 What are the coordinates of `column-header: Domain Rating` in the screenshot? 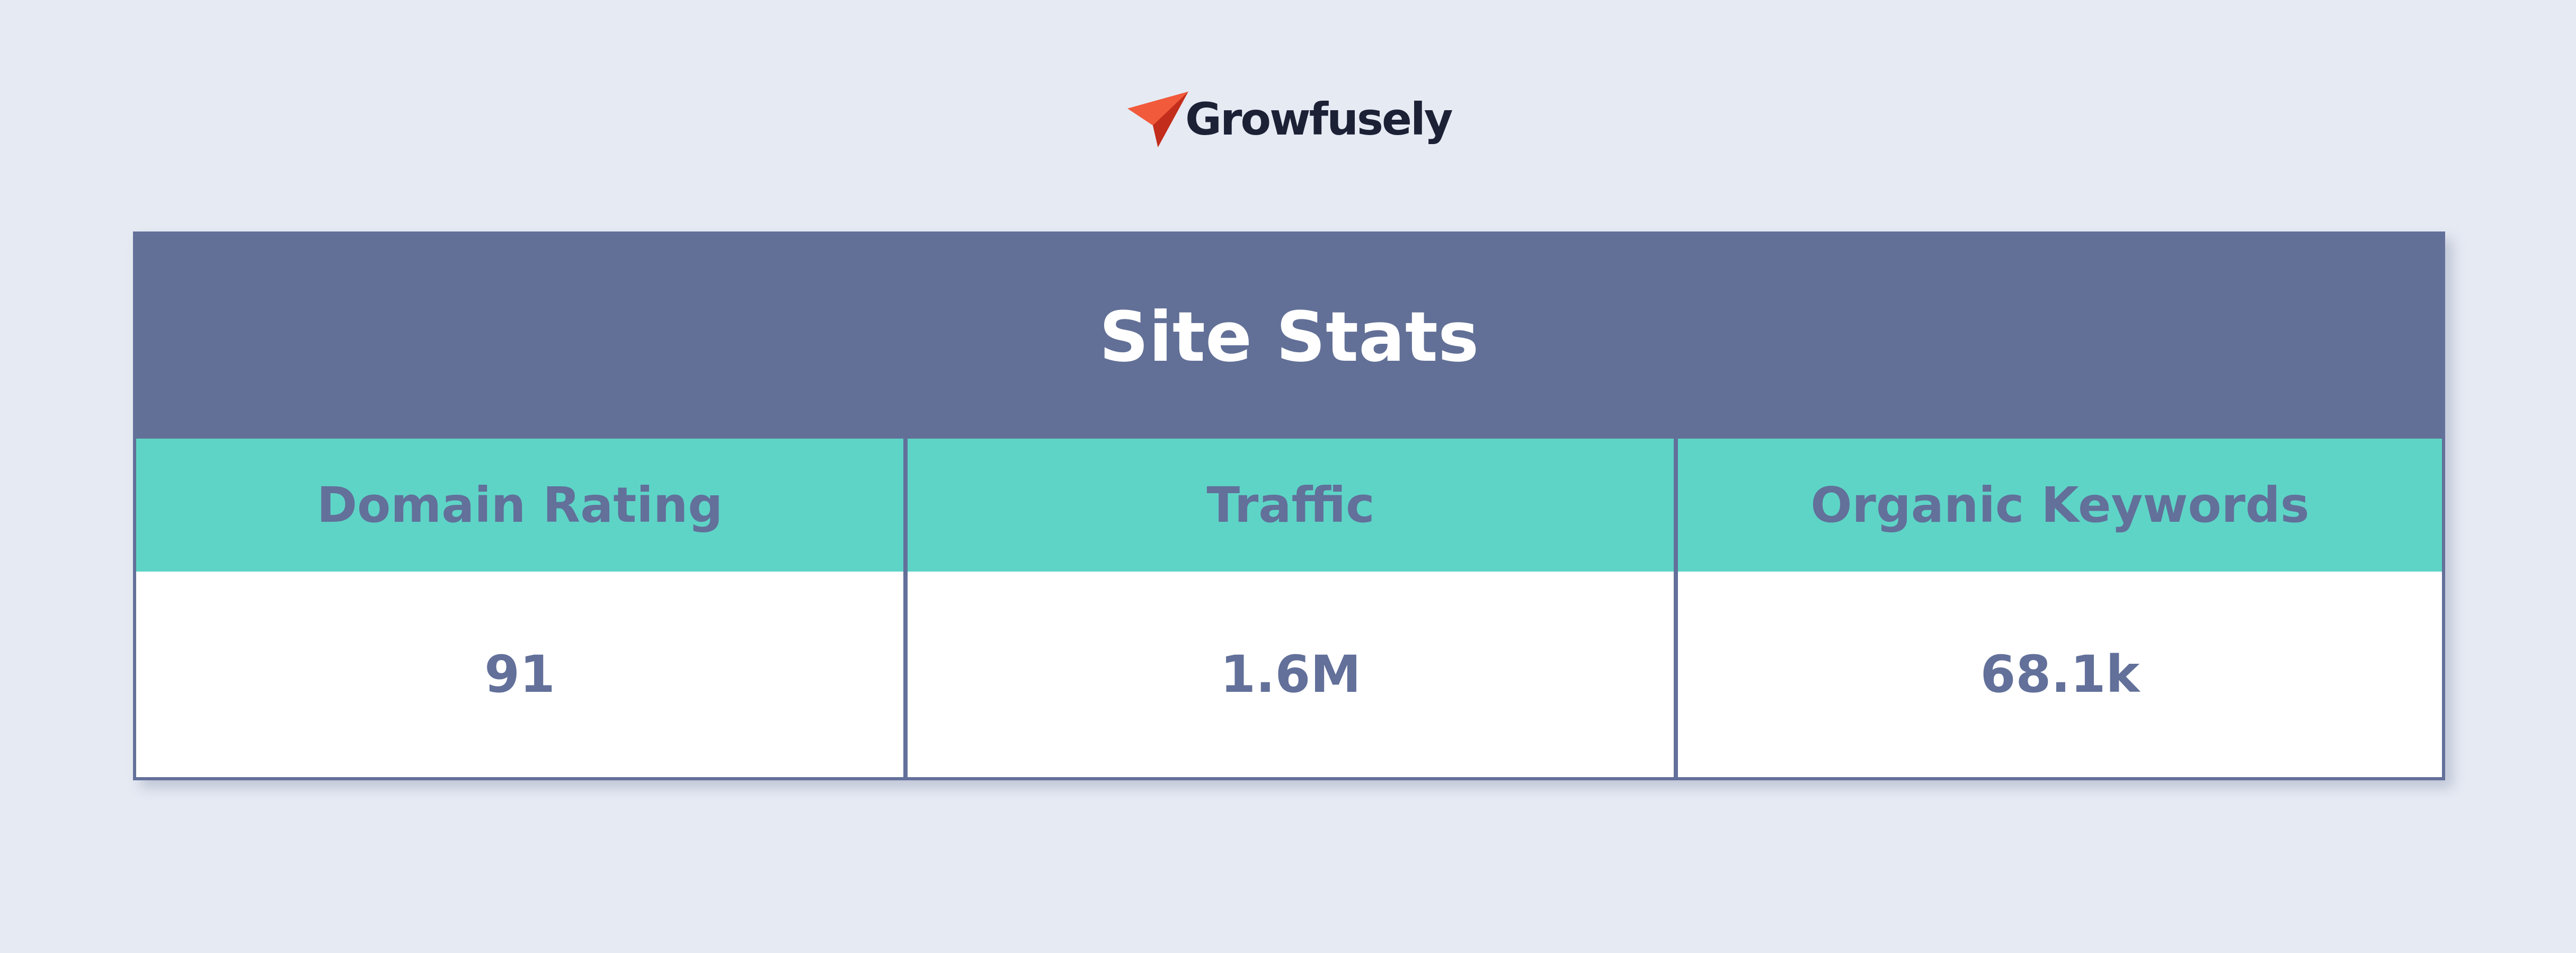 It's located at (519, 505).